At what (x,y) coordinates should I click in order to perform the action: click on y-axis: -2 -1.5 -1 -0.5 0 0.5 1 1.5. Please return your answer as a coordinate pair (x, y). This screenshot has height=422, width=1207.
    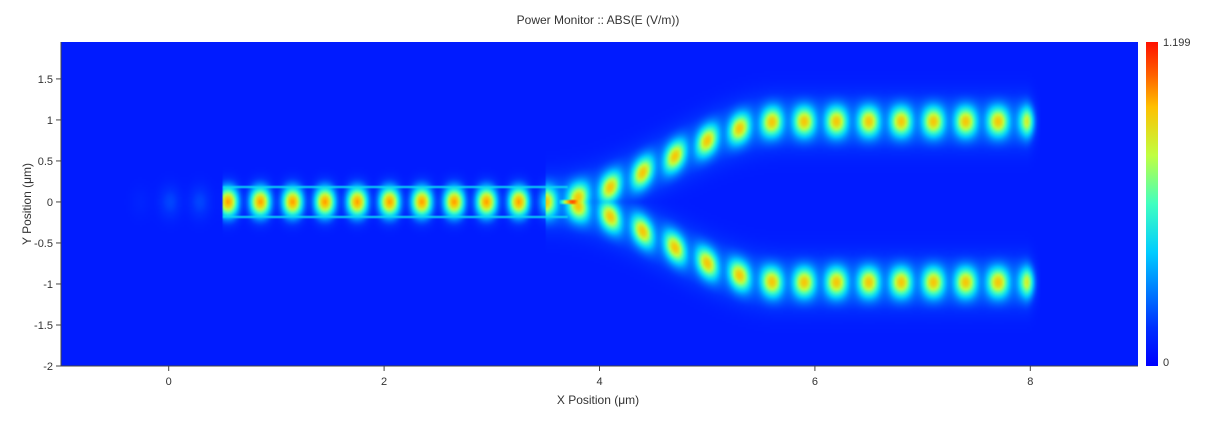
    Looking at the image, I should click on (48, 207).